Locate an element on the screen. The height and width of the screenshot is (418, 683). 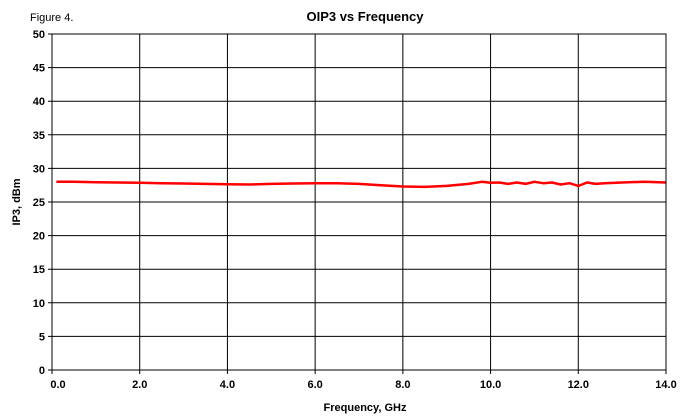
y-tick-label: 35 is located at coordinates (39, 136).